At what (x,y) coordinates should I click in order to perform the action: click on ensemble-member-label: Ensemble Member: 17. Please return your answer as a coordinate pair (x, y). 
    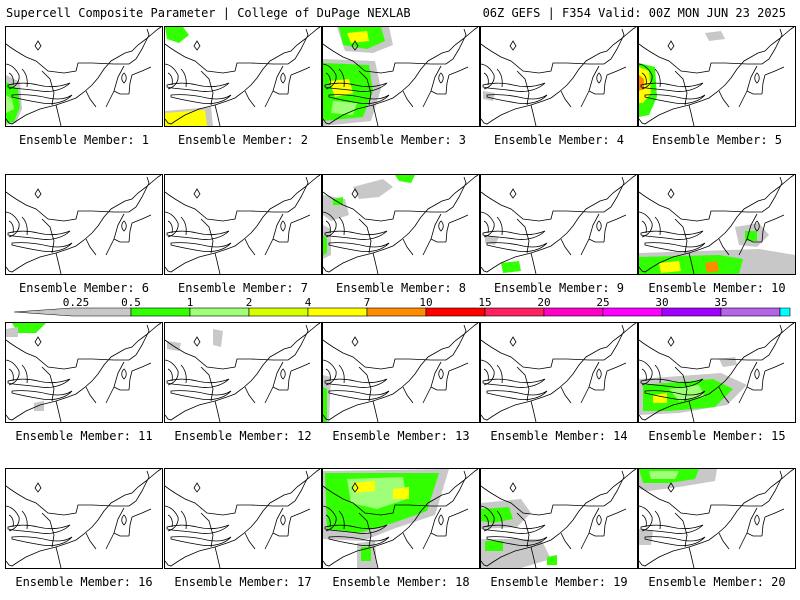
    Looking at the image, I should click on (243, 582).